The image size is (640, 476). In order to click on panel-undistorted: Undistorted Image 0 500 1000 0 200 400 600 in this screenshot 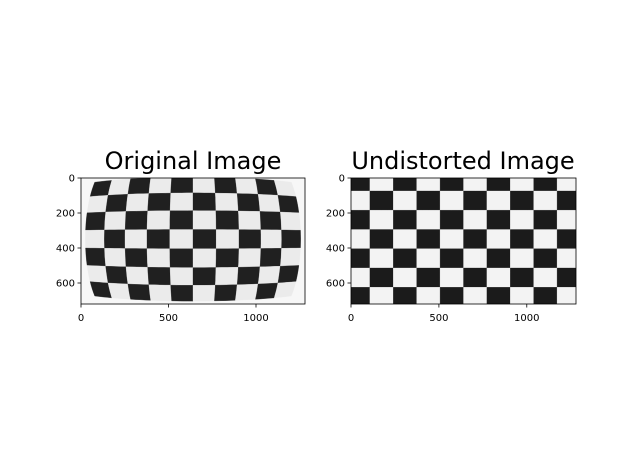, I will do `click(451, 236)`.